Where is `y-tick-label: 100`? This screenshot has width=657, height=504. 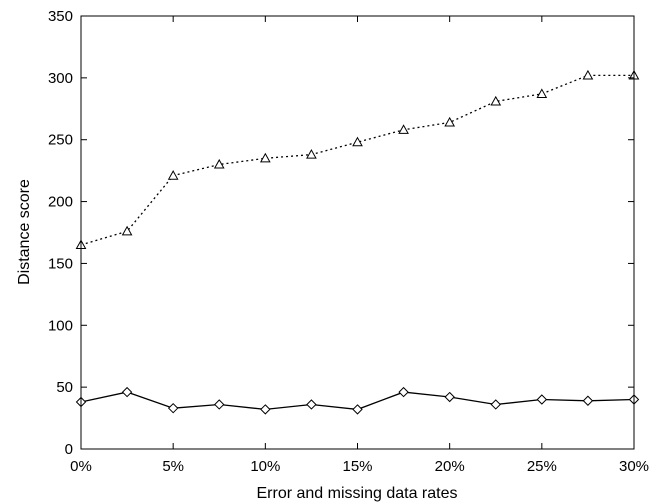 y-tick-label: 100 is located at coordinates (60, 325).